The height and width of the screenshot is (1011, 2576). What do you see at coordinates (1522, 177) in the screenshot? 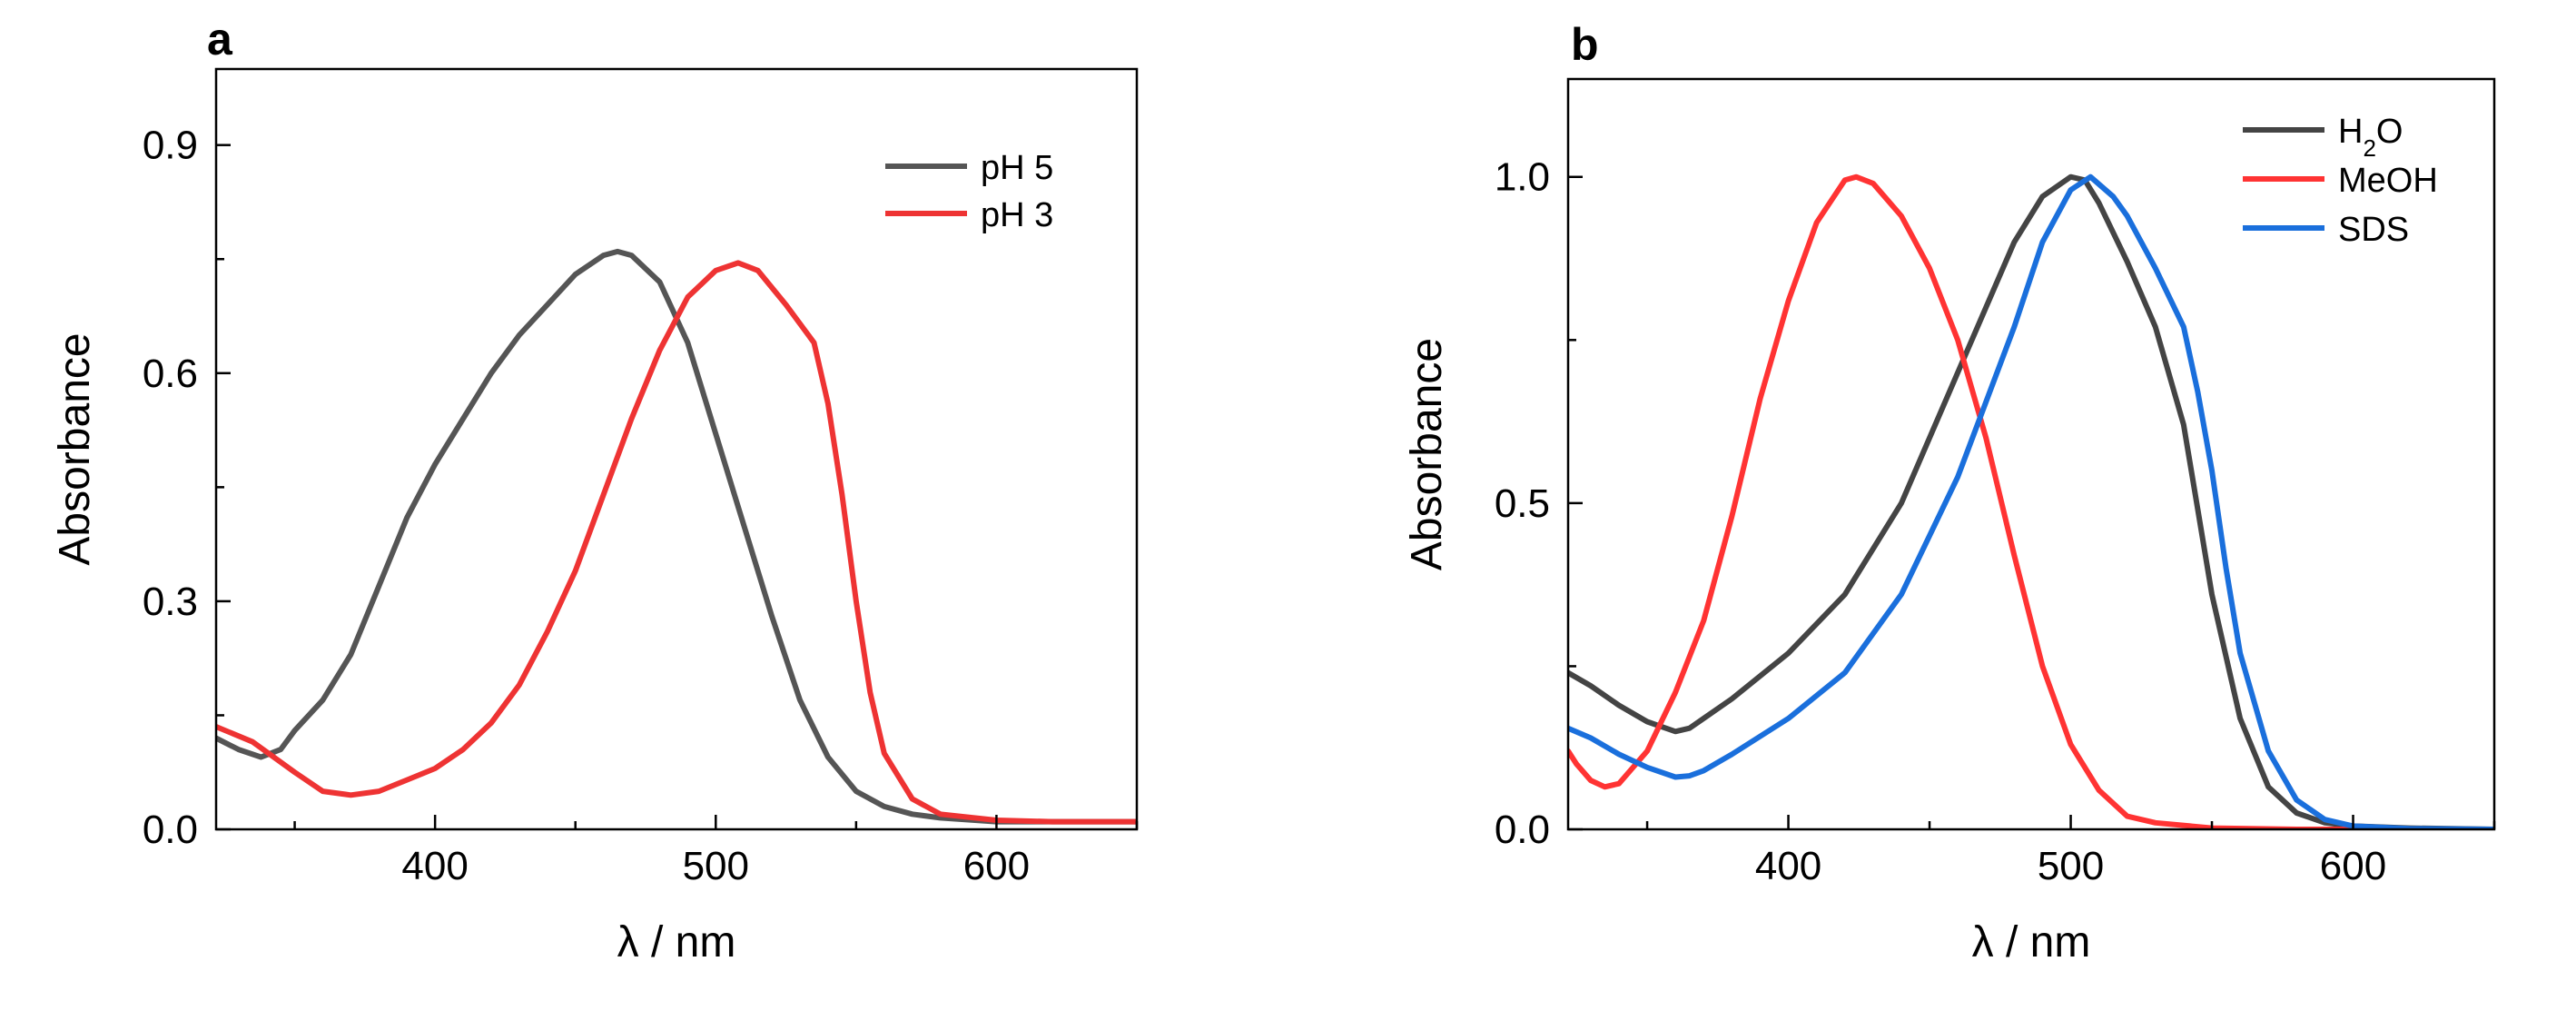
I see `y-tick-label: 1.0` at bounding box center [1522, 177].